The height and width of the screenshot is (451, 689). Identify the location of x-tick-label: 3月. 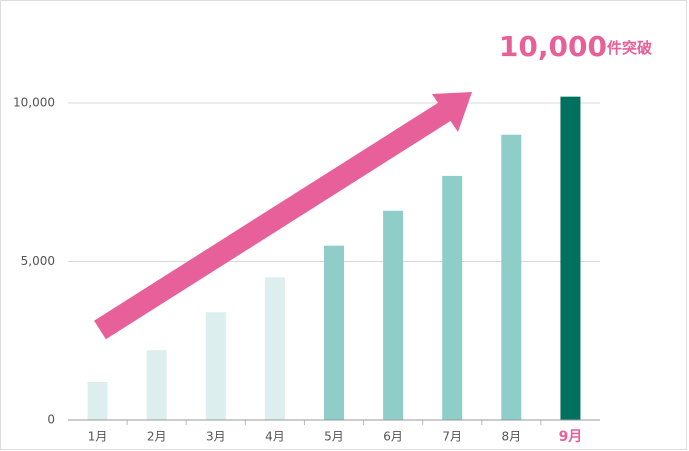
(216, 437).